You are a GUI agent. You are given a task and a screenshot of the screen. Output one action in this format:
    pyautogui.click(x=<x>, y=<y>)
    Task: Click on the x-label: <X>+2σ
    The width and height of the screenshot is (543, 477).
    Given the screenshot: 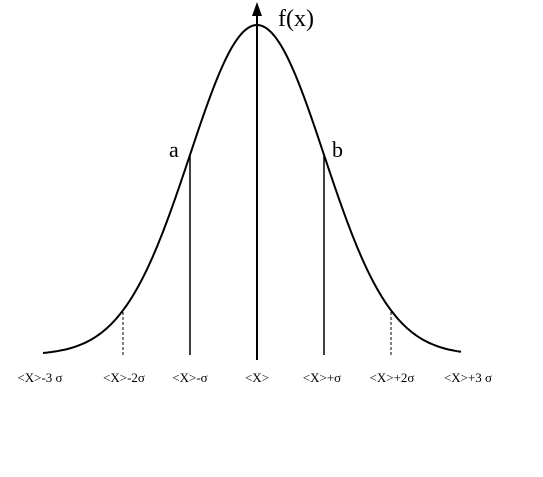 What is the action you would take?
    pyautogui.click(x=392, y=377)
    